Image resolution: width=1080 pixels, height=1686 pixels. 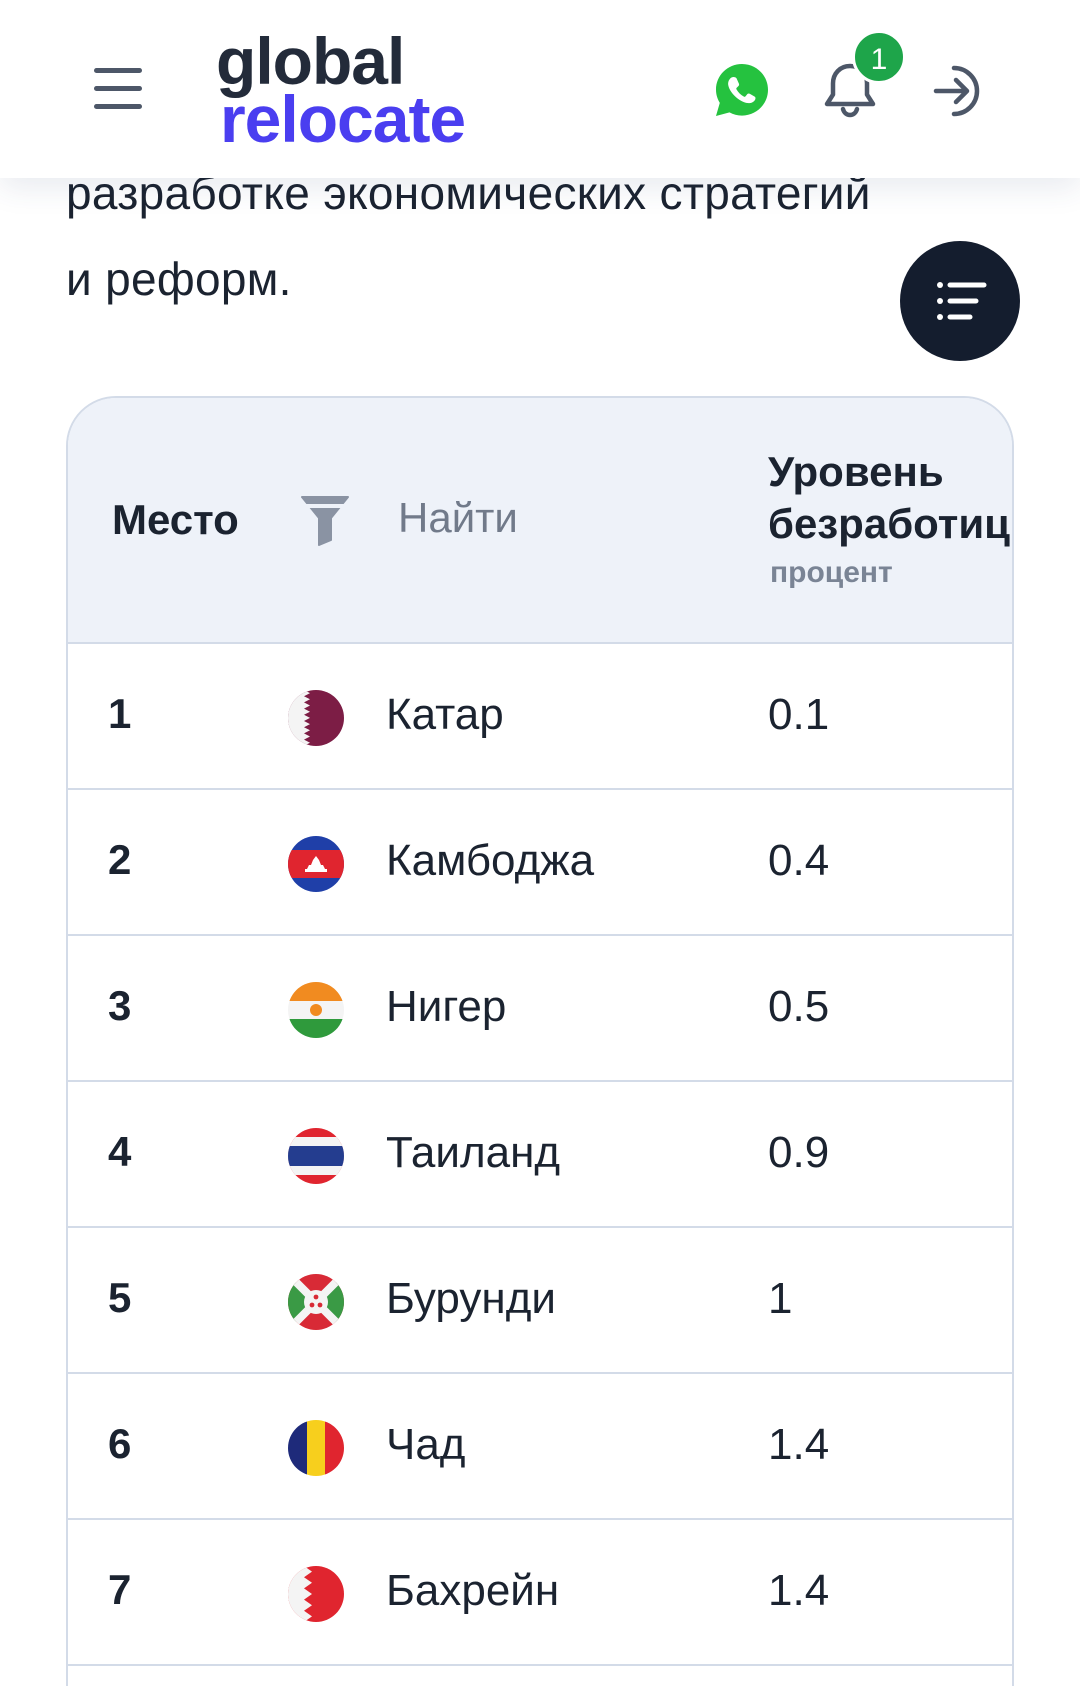 I want to click on chad-flag-icon, so click(x=316, y=1448).